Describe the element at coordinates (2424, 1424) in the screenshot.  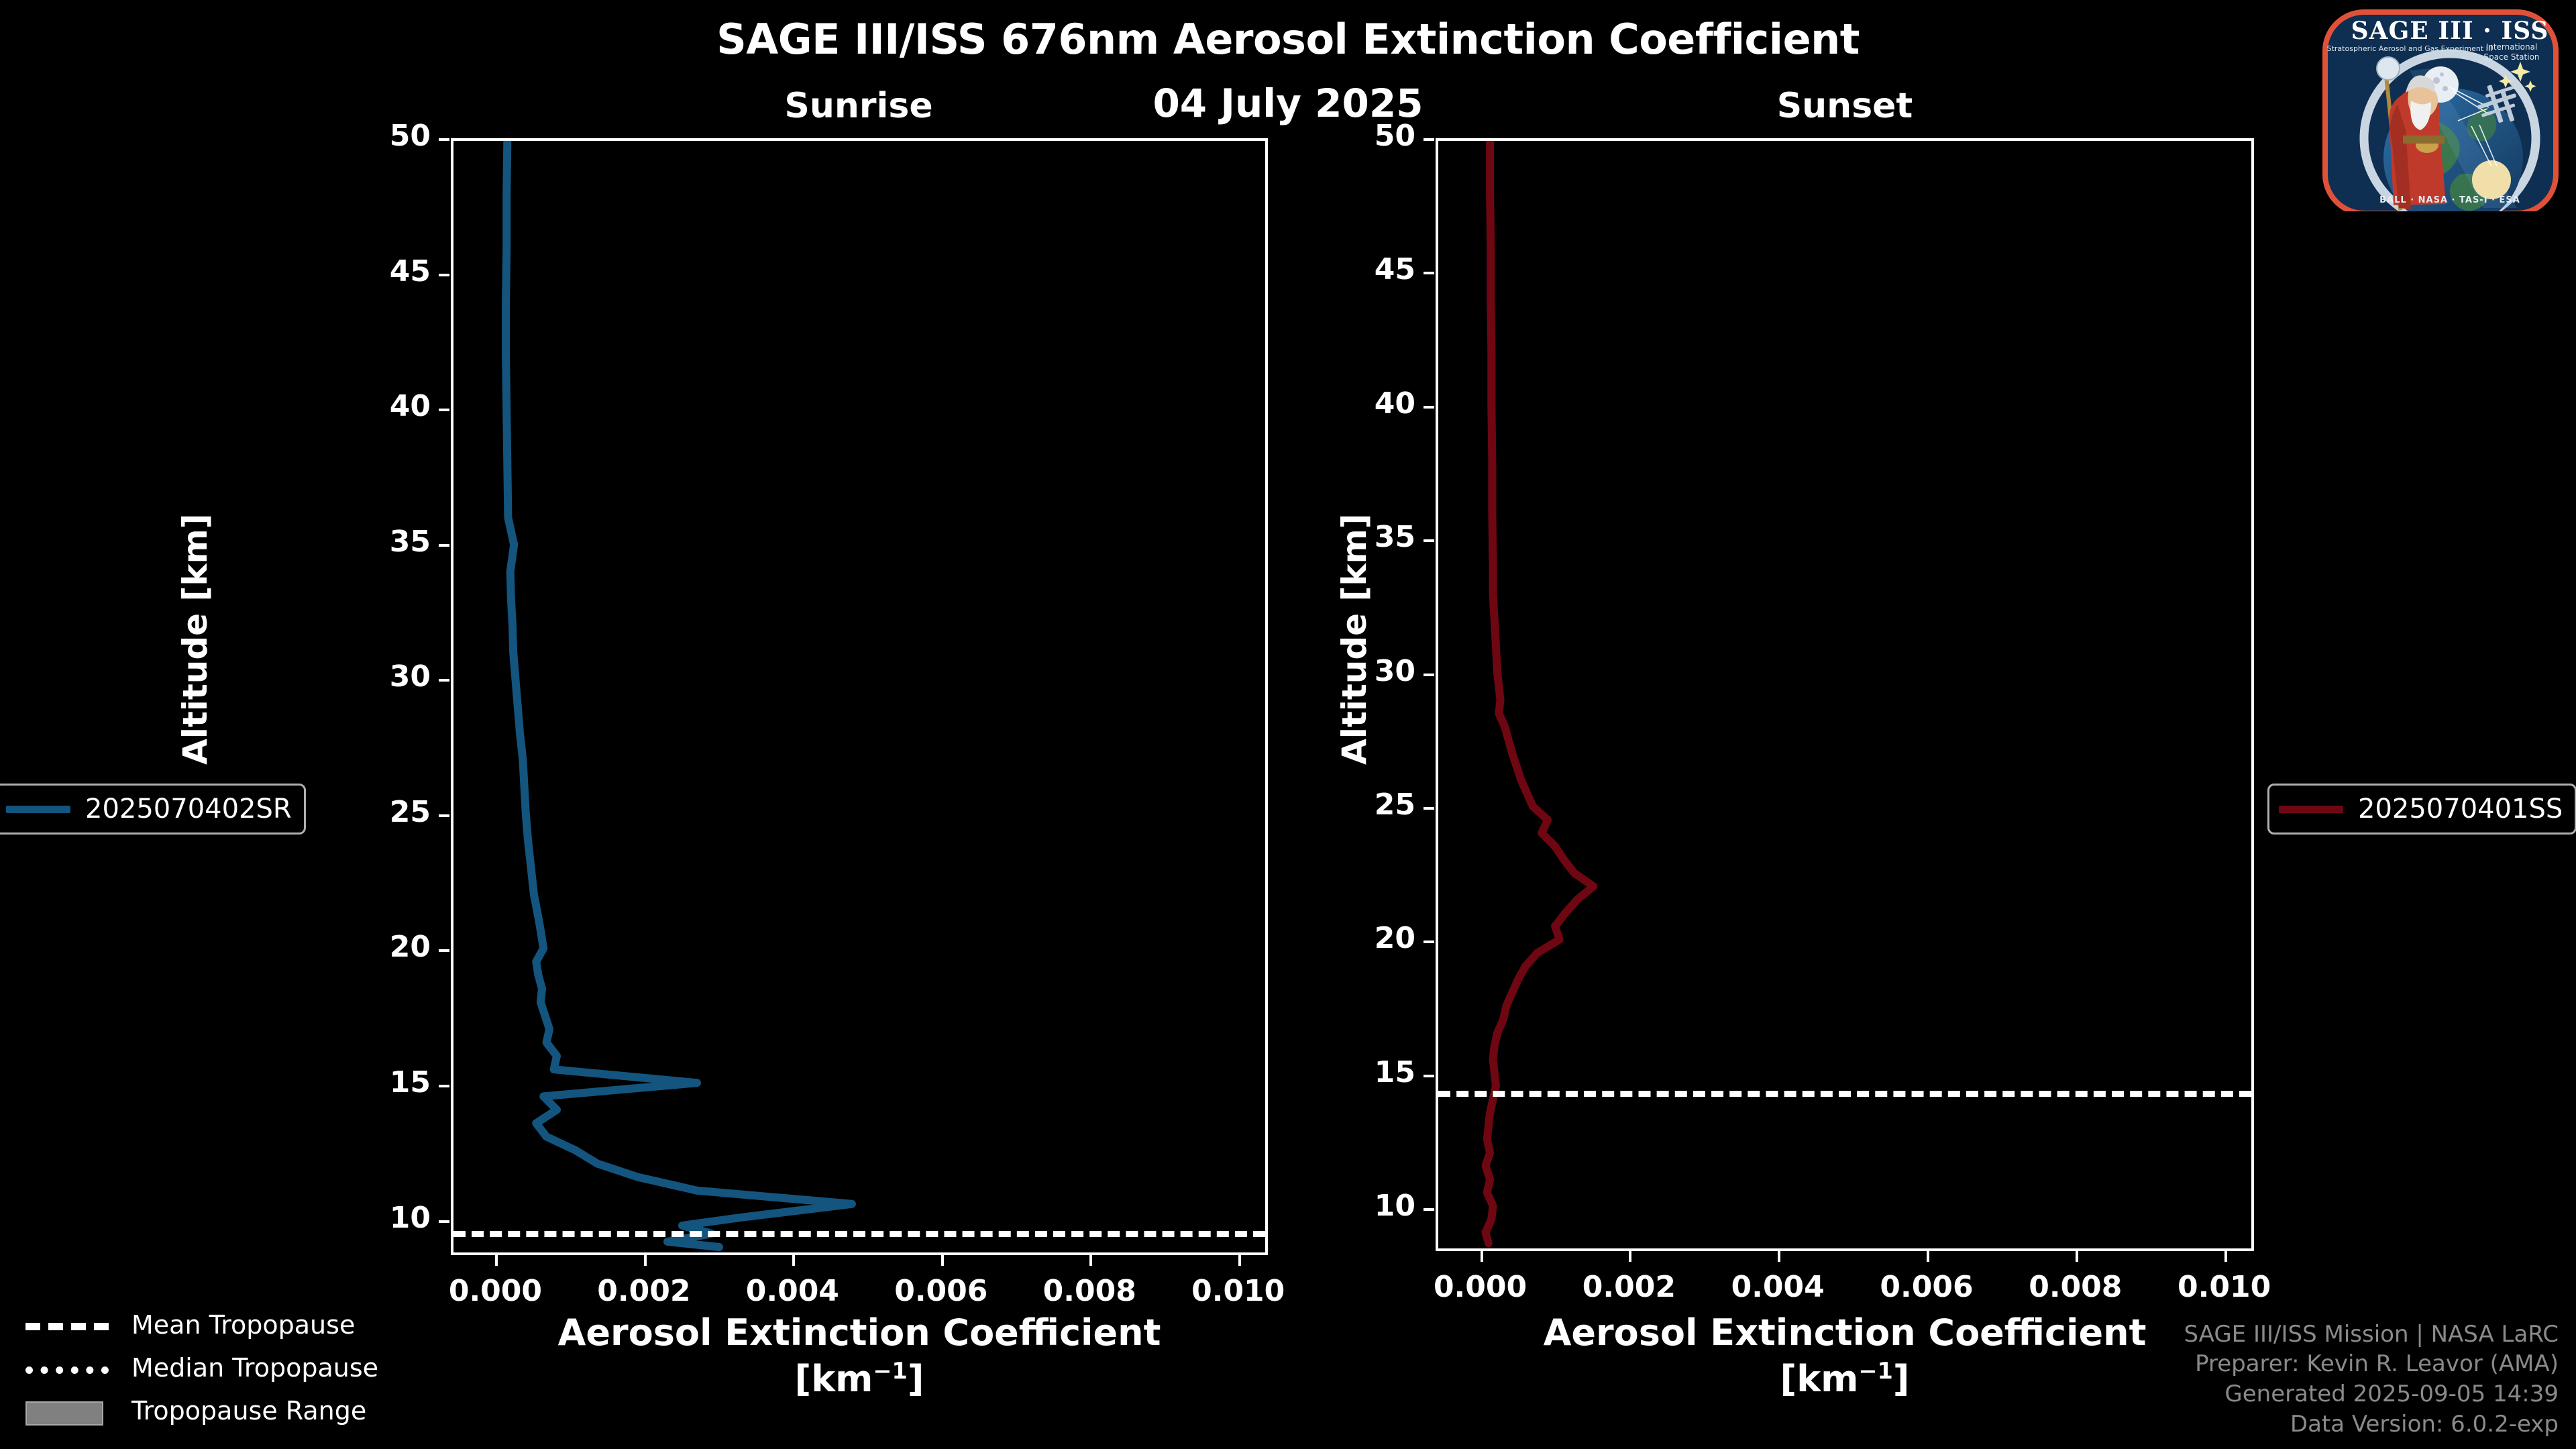
I see `footer-data-version: Data Version: 6.0.2-exp` at that location.